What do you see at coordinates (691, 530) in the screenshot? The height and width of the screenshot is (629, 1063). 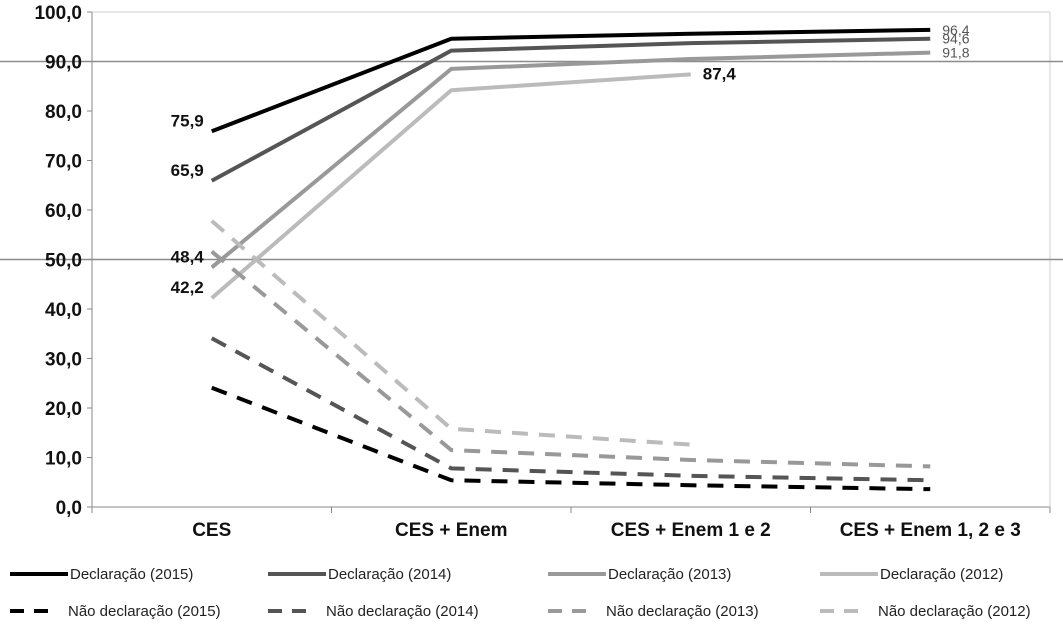 I see `x-category-label: CES + Enem 1 e 2` at bounding box center [691, 530].